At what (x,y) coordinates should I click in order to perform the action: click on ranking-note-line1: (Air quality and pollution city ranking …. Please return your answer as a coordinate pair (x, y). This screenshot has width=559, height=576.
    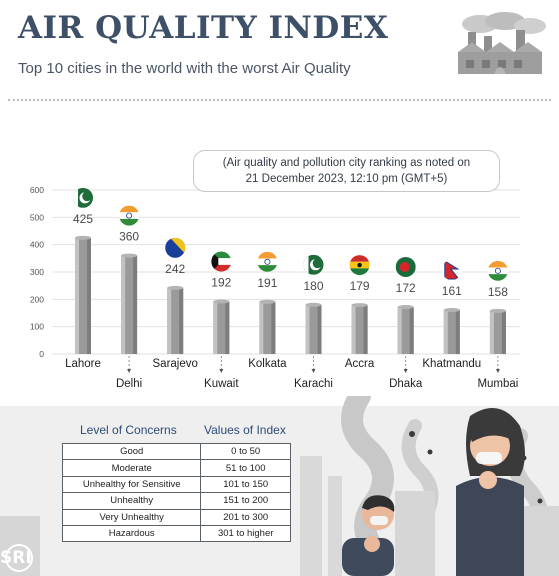
    Looking at the image, I should click on (346, 163).